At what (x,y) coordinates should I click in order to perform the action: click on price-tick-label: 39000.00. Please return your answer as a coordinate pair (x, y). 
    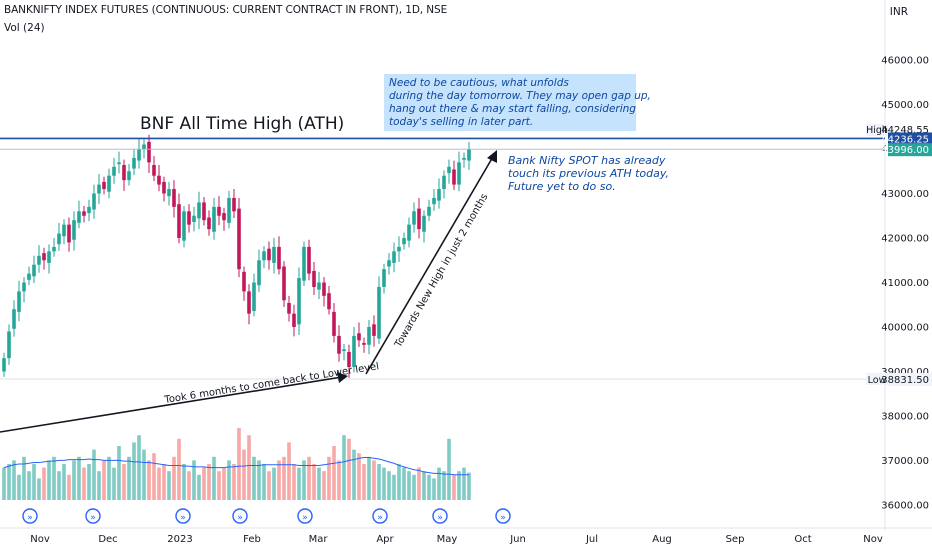
    Looking at the image, I should click on (905, 372).